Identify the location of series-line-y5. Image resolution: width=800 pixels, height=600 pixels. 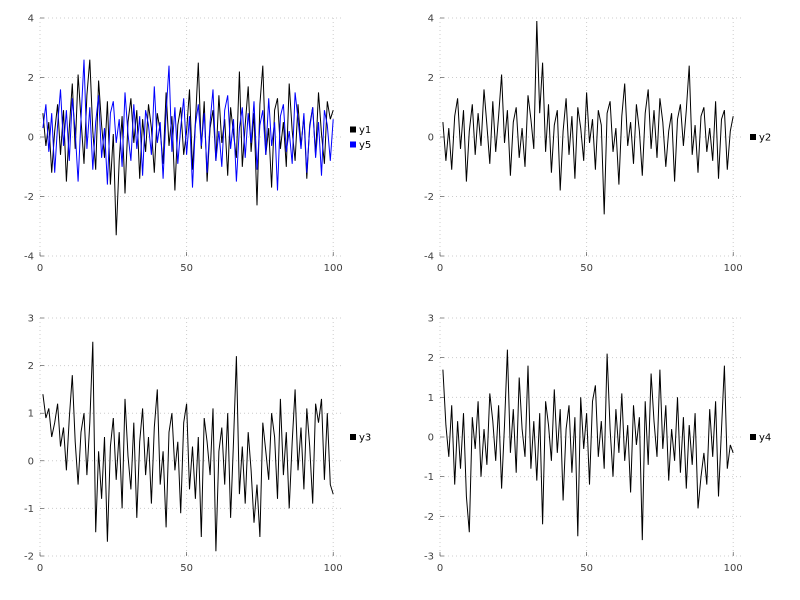
(188, 125).